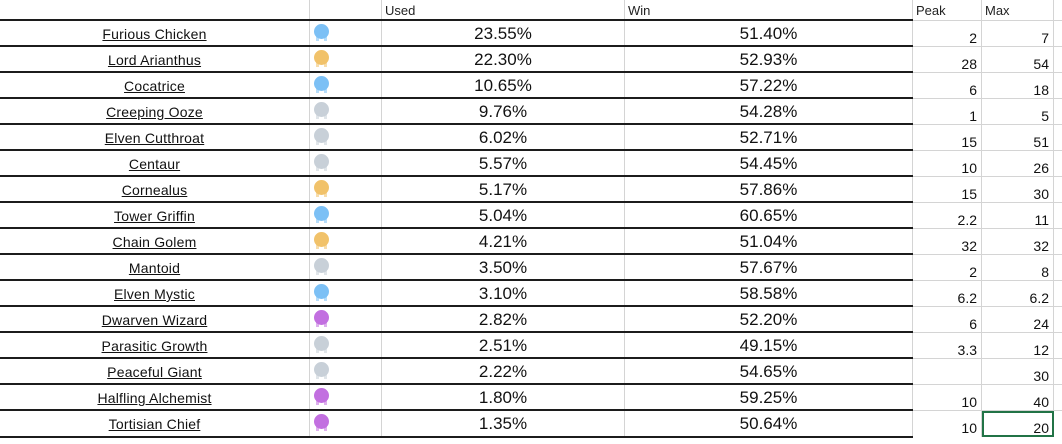  Describe the element at coordinates (1018, 294) in the screenshot. I see `max-cell: 6.2` at that location.